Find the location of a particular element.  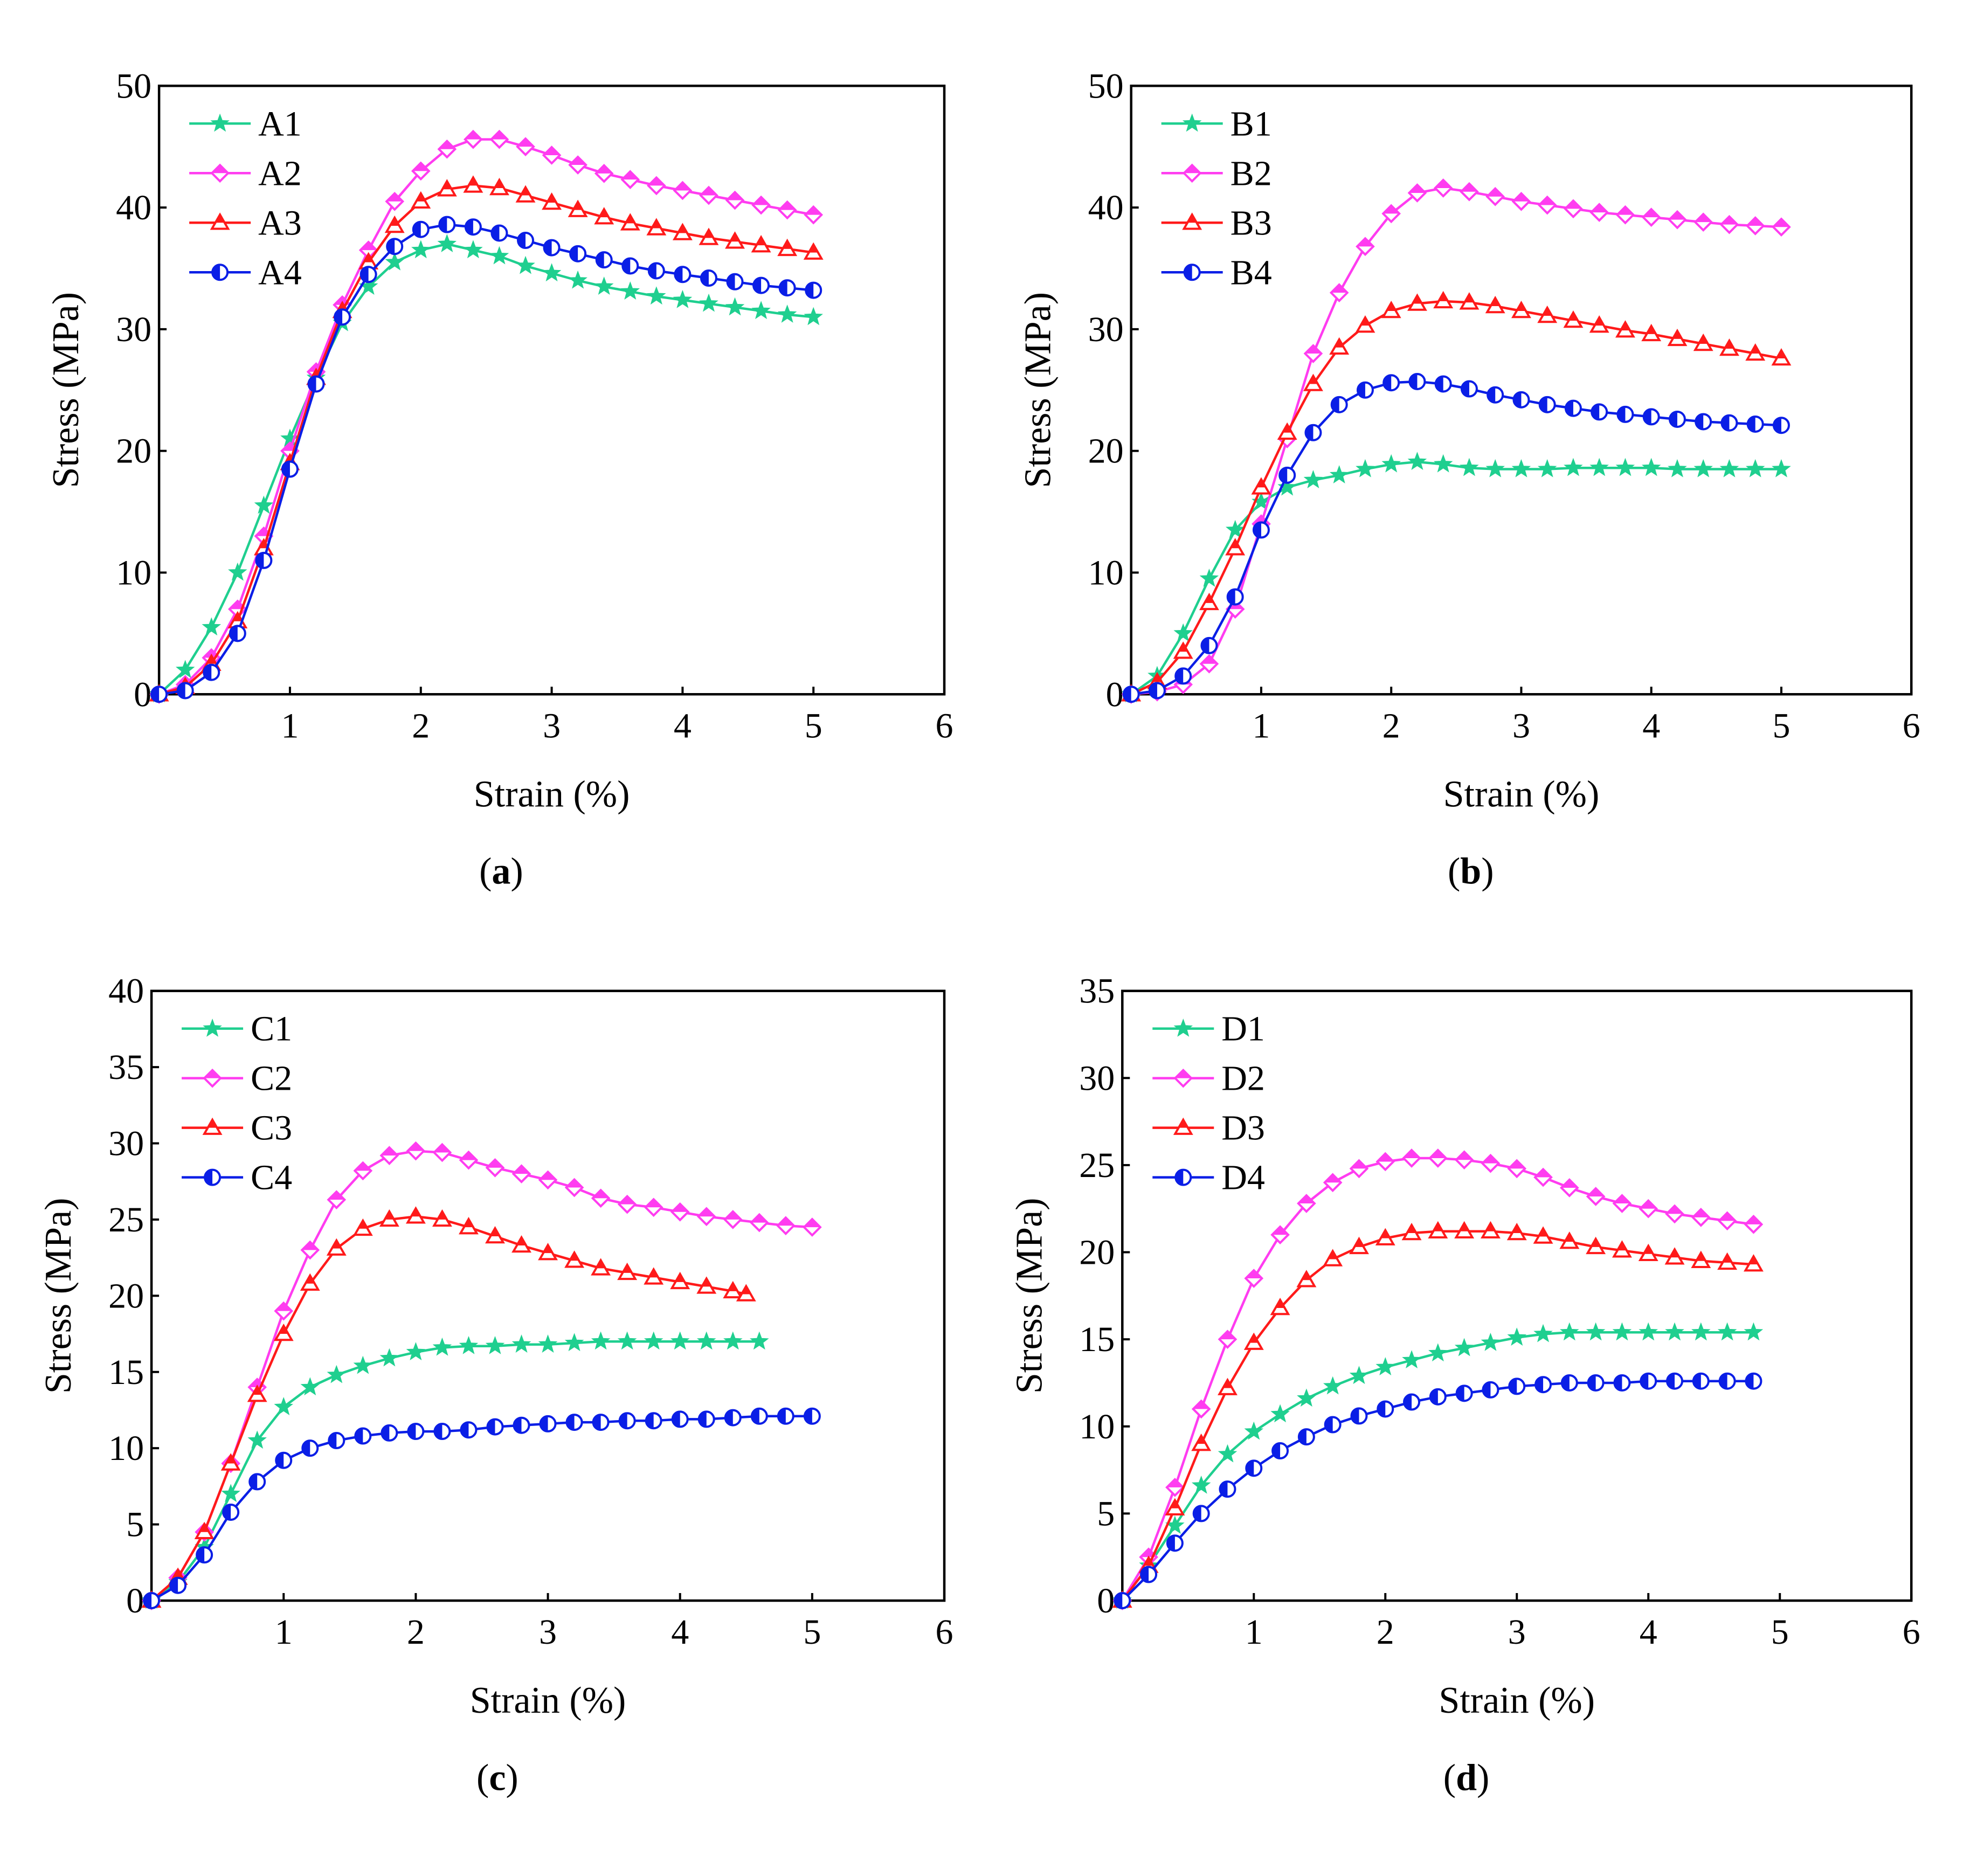

series-C3 is located at coordinates (449, 1407).